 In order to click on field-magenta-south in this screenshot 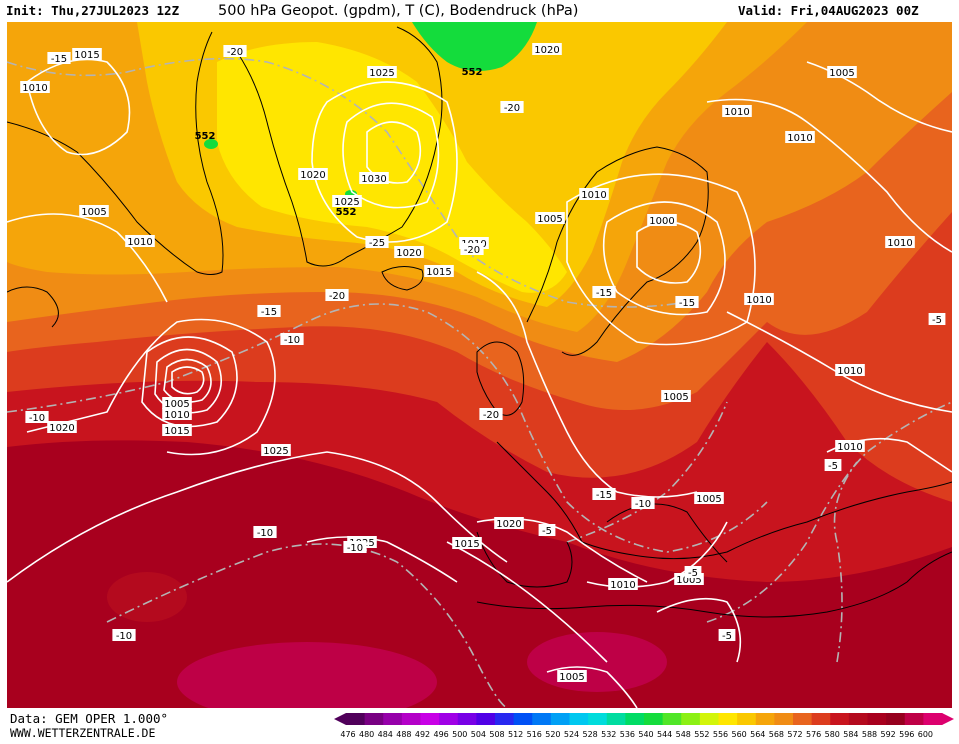, I will do `click(307, 675)`.